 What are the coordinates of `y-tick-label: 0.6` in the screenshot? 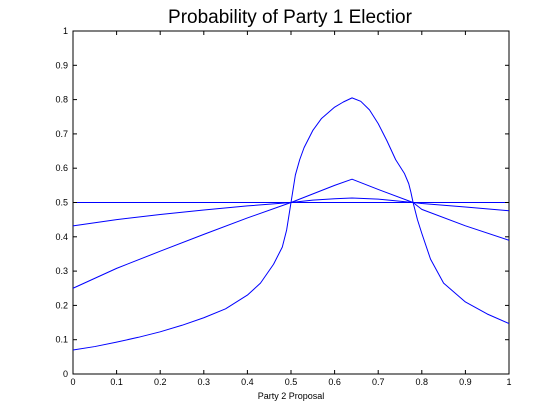 It's located at (61, 168).